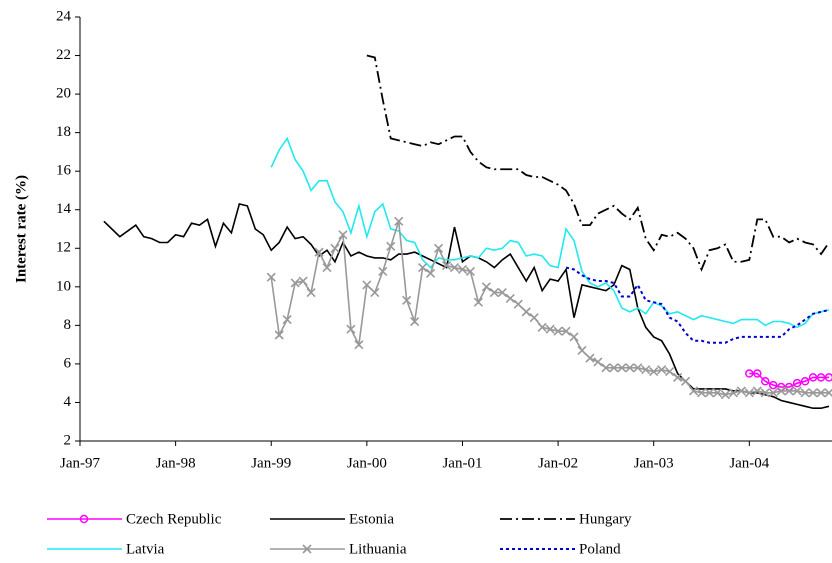 This screenshot has width=832, height=563. I want to click on legend-label: Lithuania, so click(378, 549).